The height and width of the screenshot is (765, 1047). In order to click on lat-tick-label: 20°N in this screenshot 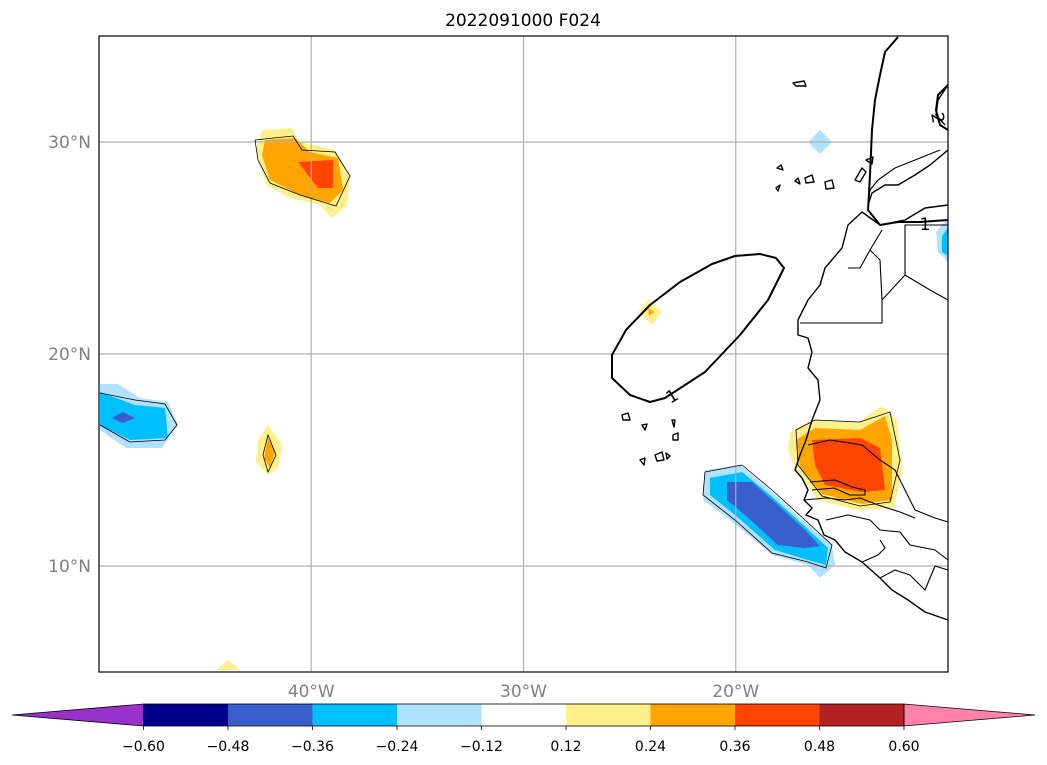, I will do `click(69, 355)`.